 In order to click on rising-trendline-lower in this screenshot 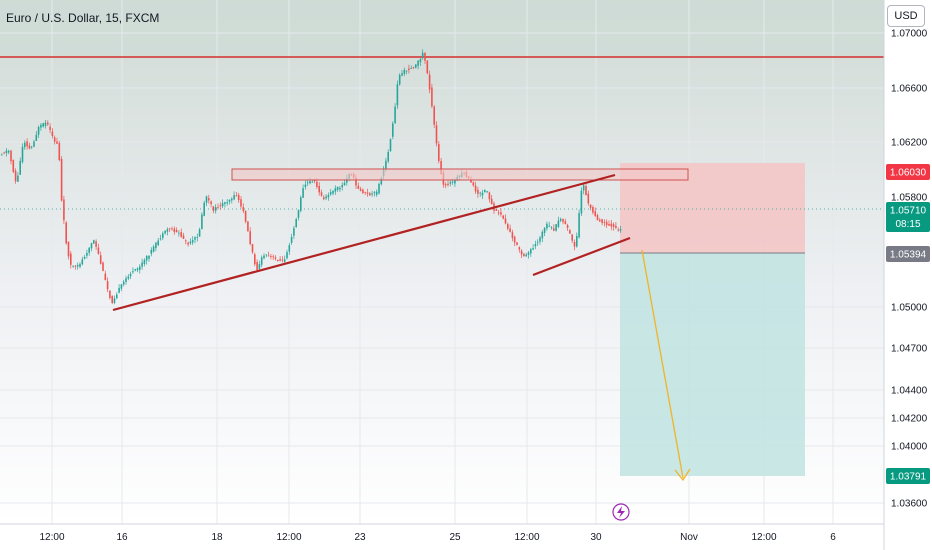, I will do `click(364, 242)`.